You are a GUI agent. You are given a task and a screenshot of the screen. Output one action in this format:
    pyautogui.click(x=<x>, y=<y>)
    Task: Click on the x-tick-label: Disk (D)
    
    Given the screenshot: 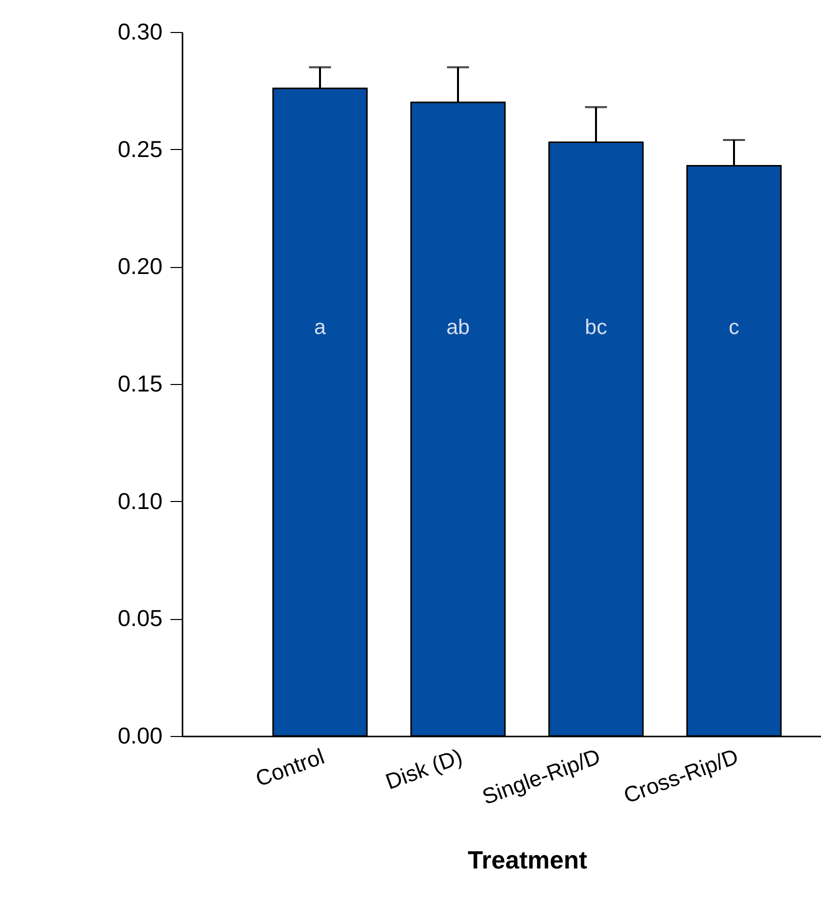 What is the action you would take?
    pyautogui.click(x=424, y=769)
    